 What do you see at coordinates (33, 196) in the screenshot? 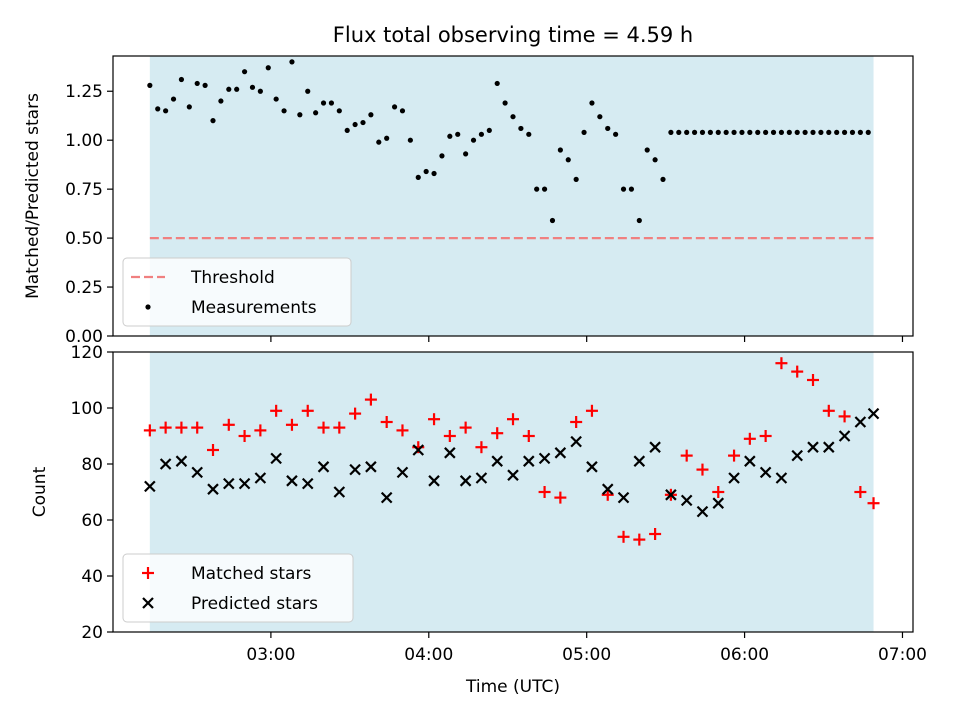
I see `y-axis-label: Matched/Predicted stars` at bounding box center [33, 196].